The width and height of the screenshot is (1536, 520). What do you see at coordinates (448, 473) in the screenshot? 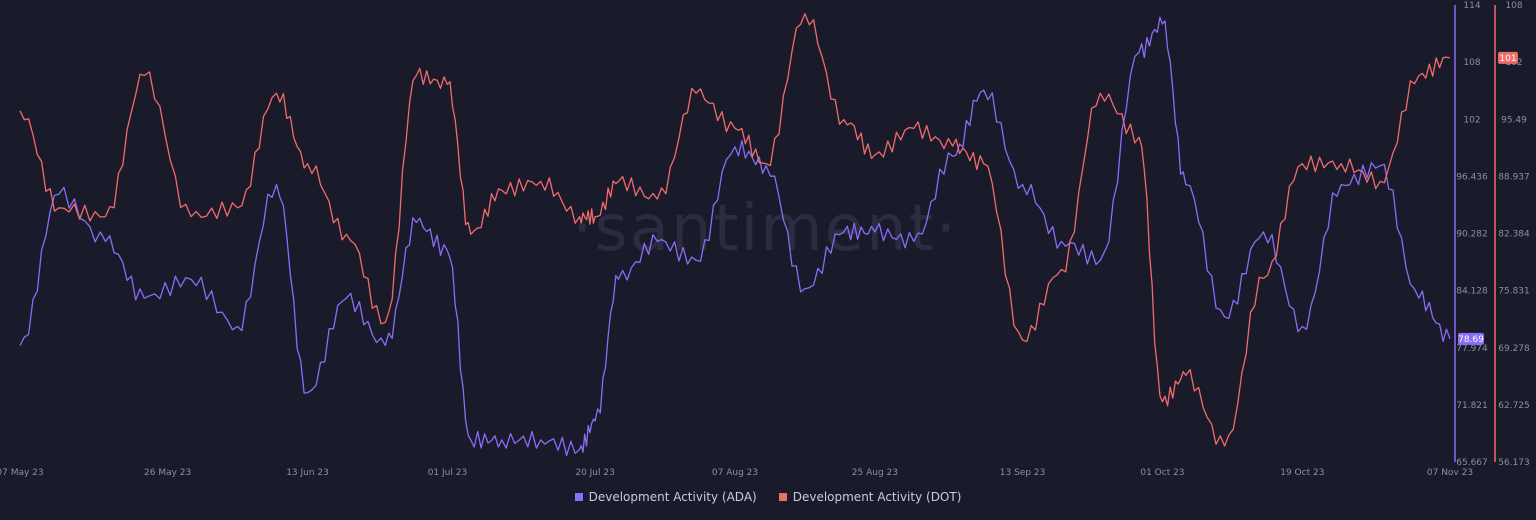
I see `x-tick-label: 01 Jul 23` at bounding box center [448, 473].